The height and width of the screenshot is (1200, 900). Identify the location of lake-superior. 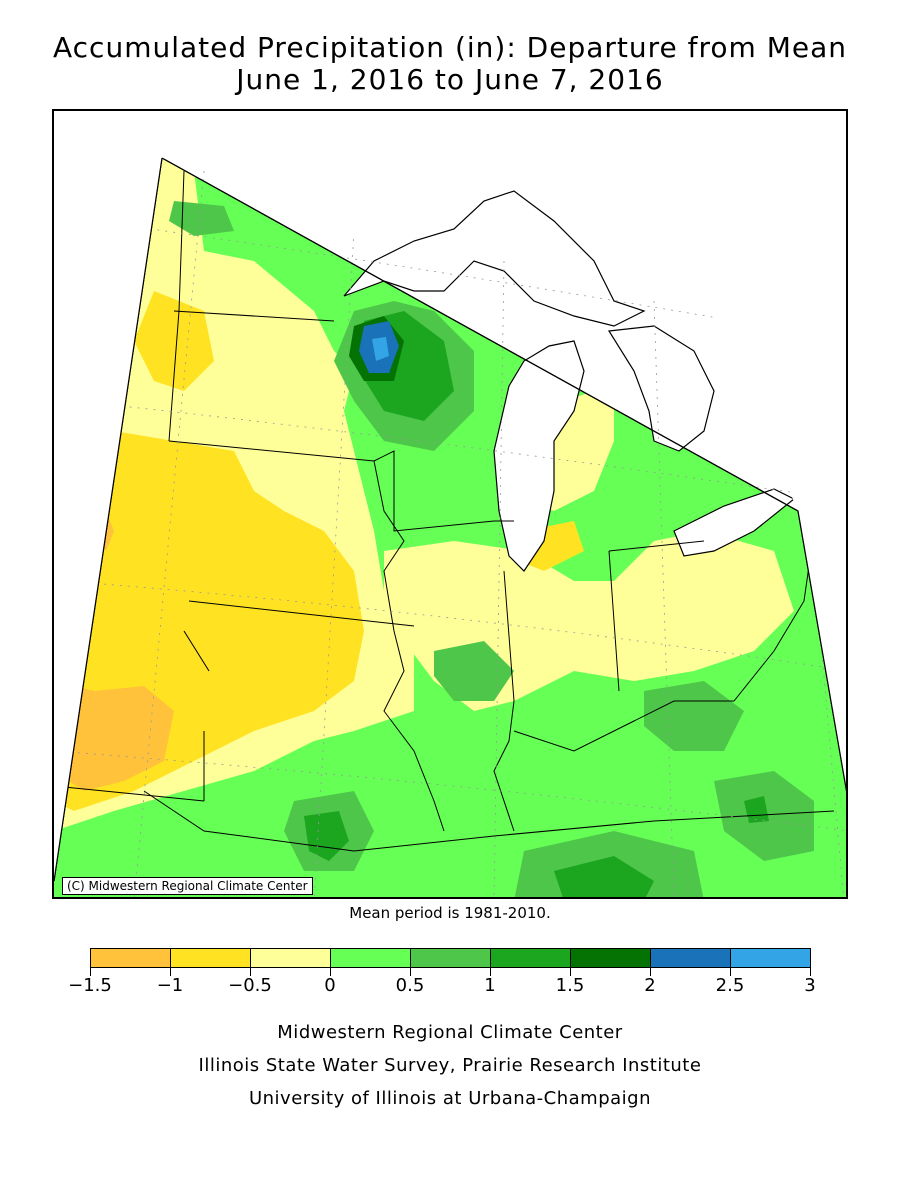
(494, 258).